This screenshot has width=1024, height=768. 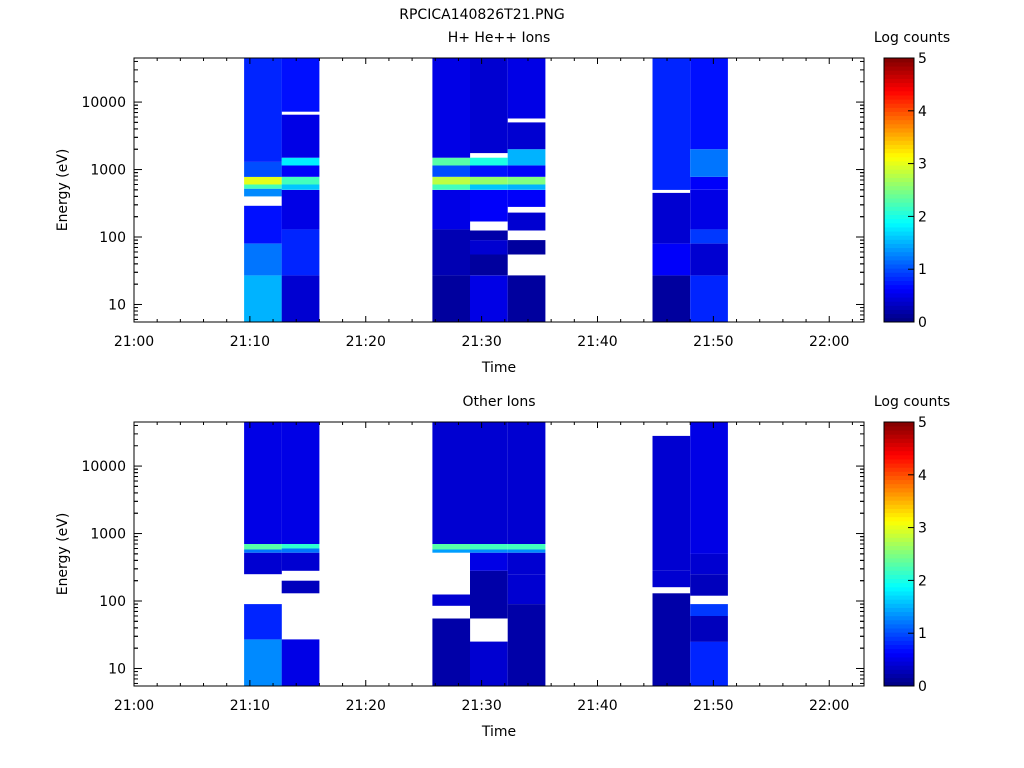 I want to click on colorbar-tick-label: 0, so click(x=922, y=687).